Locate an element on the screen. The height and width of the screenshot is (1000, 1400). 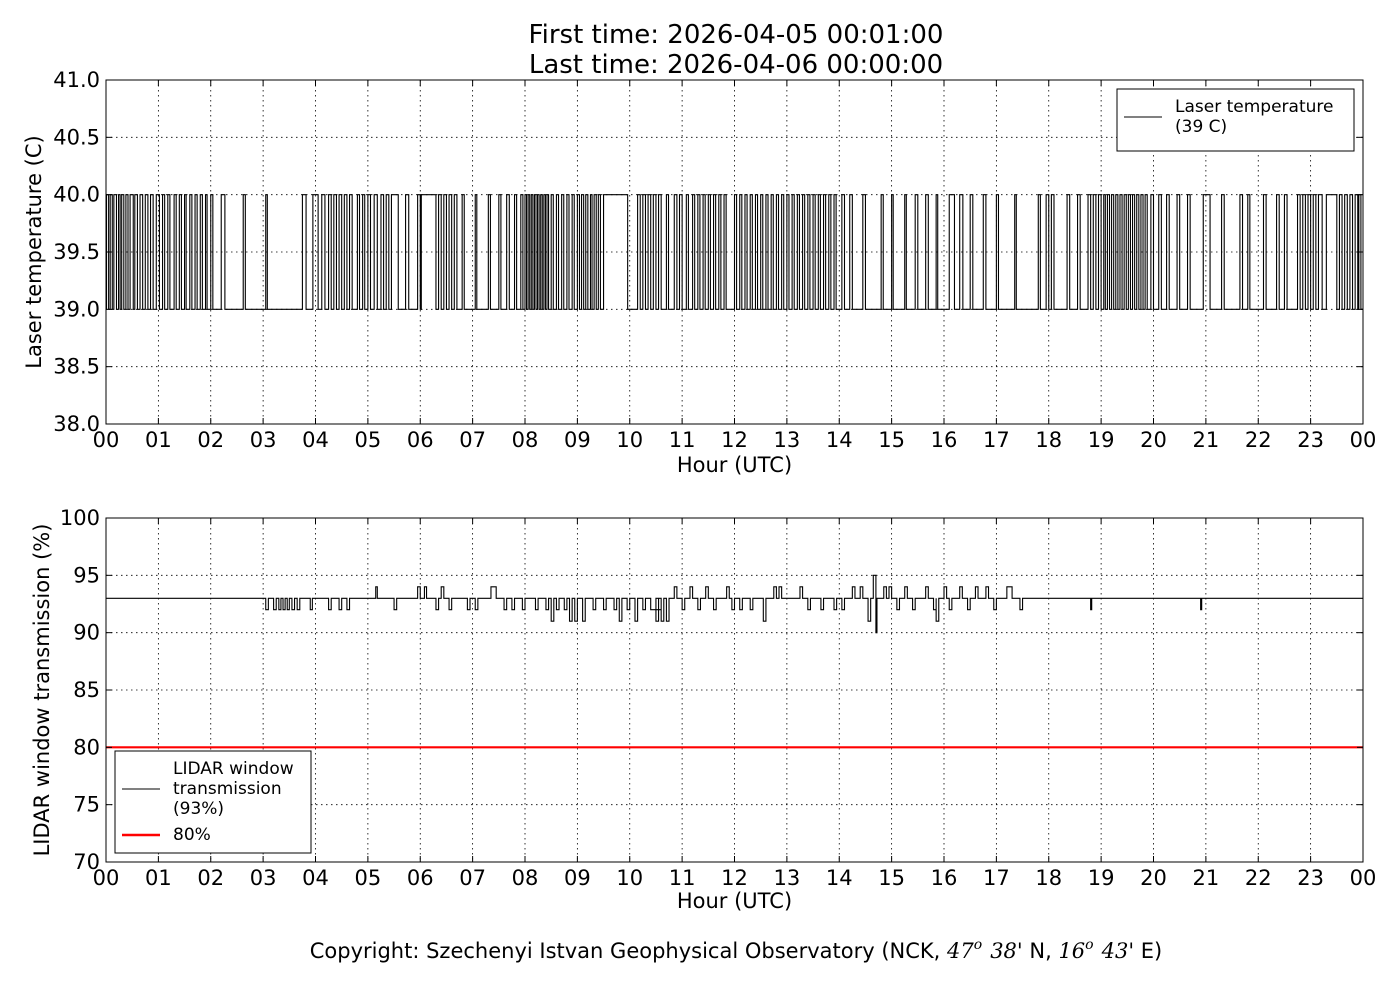
bottom-x-tick-label: 09 is located at coordinates (577, 878).